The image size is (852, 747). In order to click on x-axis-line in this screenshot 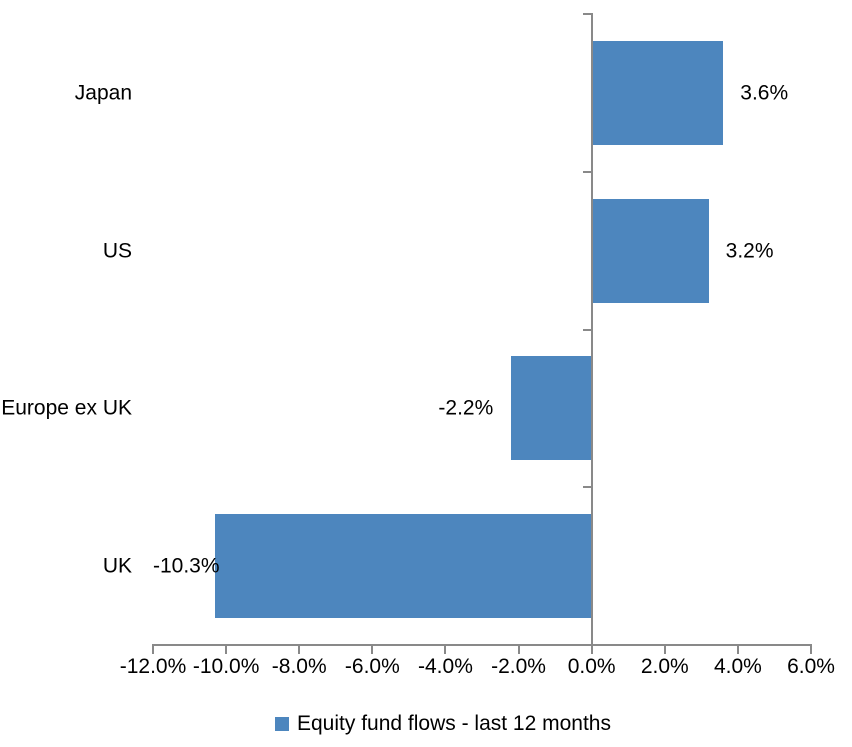, I will do `click(482, 645)`.